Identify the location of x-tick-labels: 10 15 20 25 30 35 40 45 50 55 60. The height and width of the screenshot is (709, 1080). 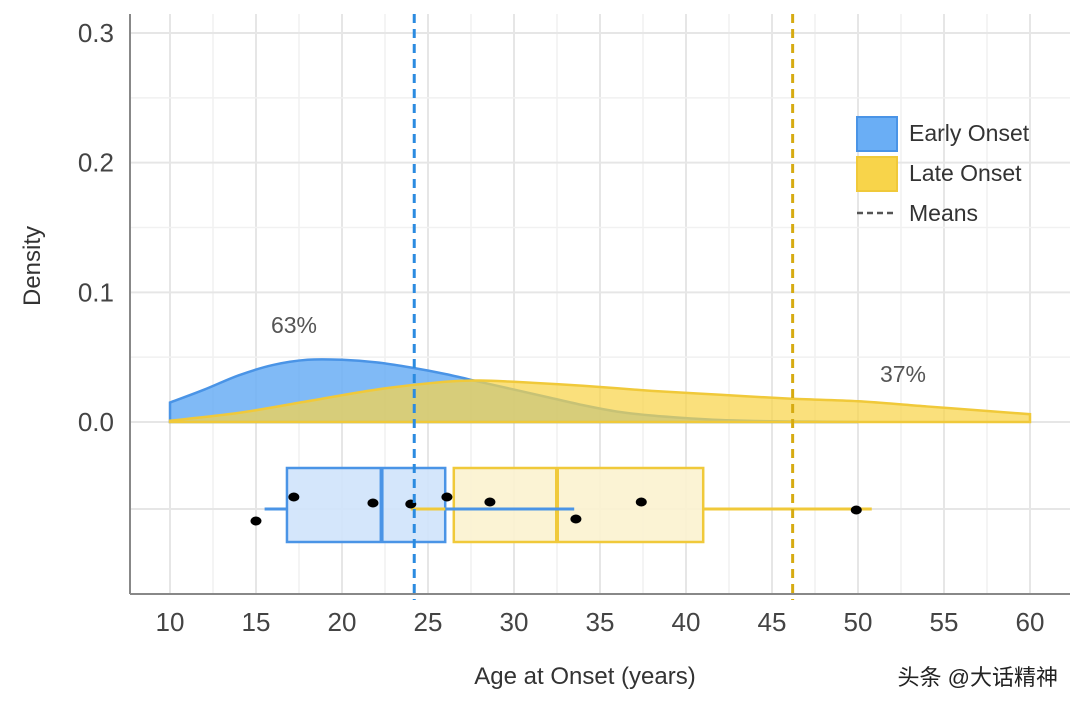
(600, 622).